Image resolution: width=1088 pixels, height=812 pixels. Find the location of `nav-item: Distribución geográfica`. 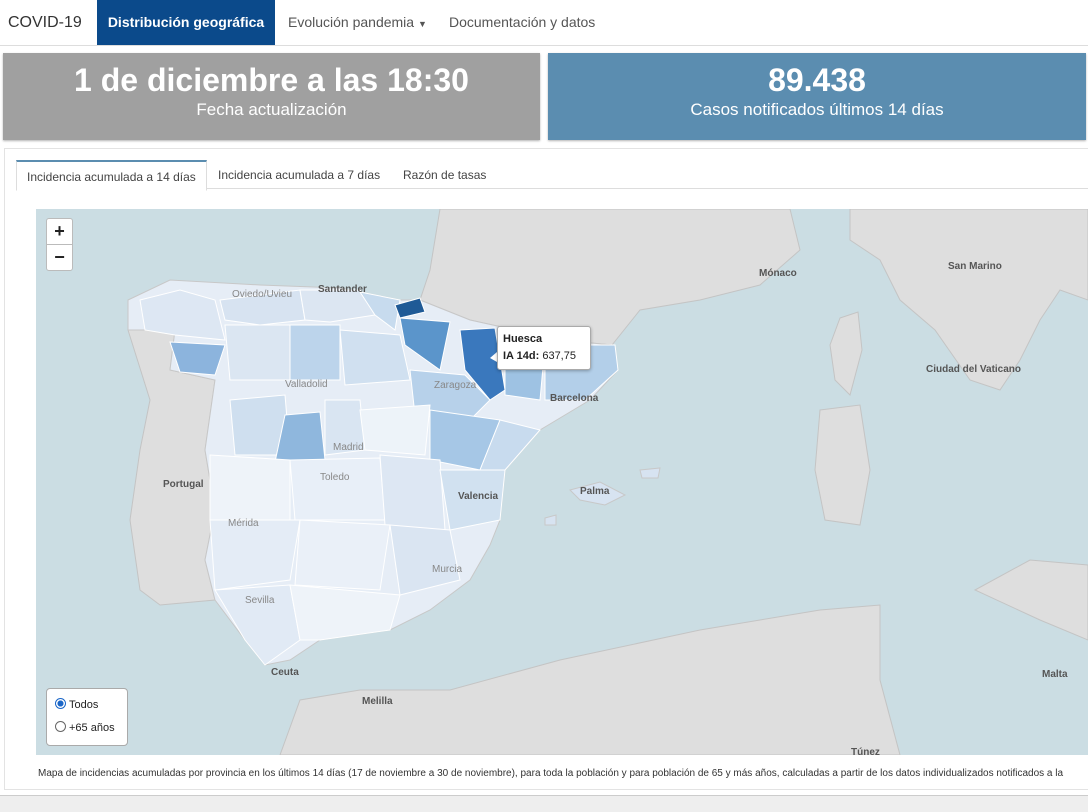

nav-item: Distribución geográfica is located at coordinates (186, 22).